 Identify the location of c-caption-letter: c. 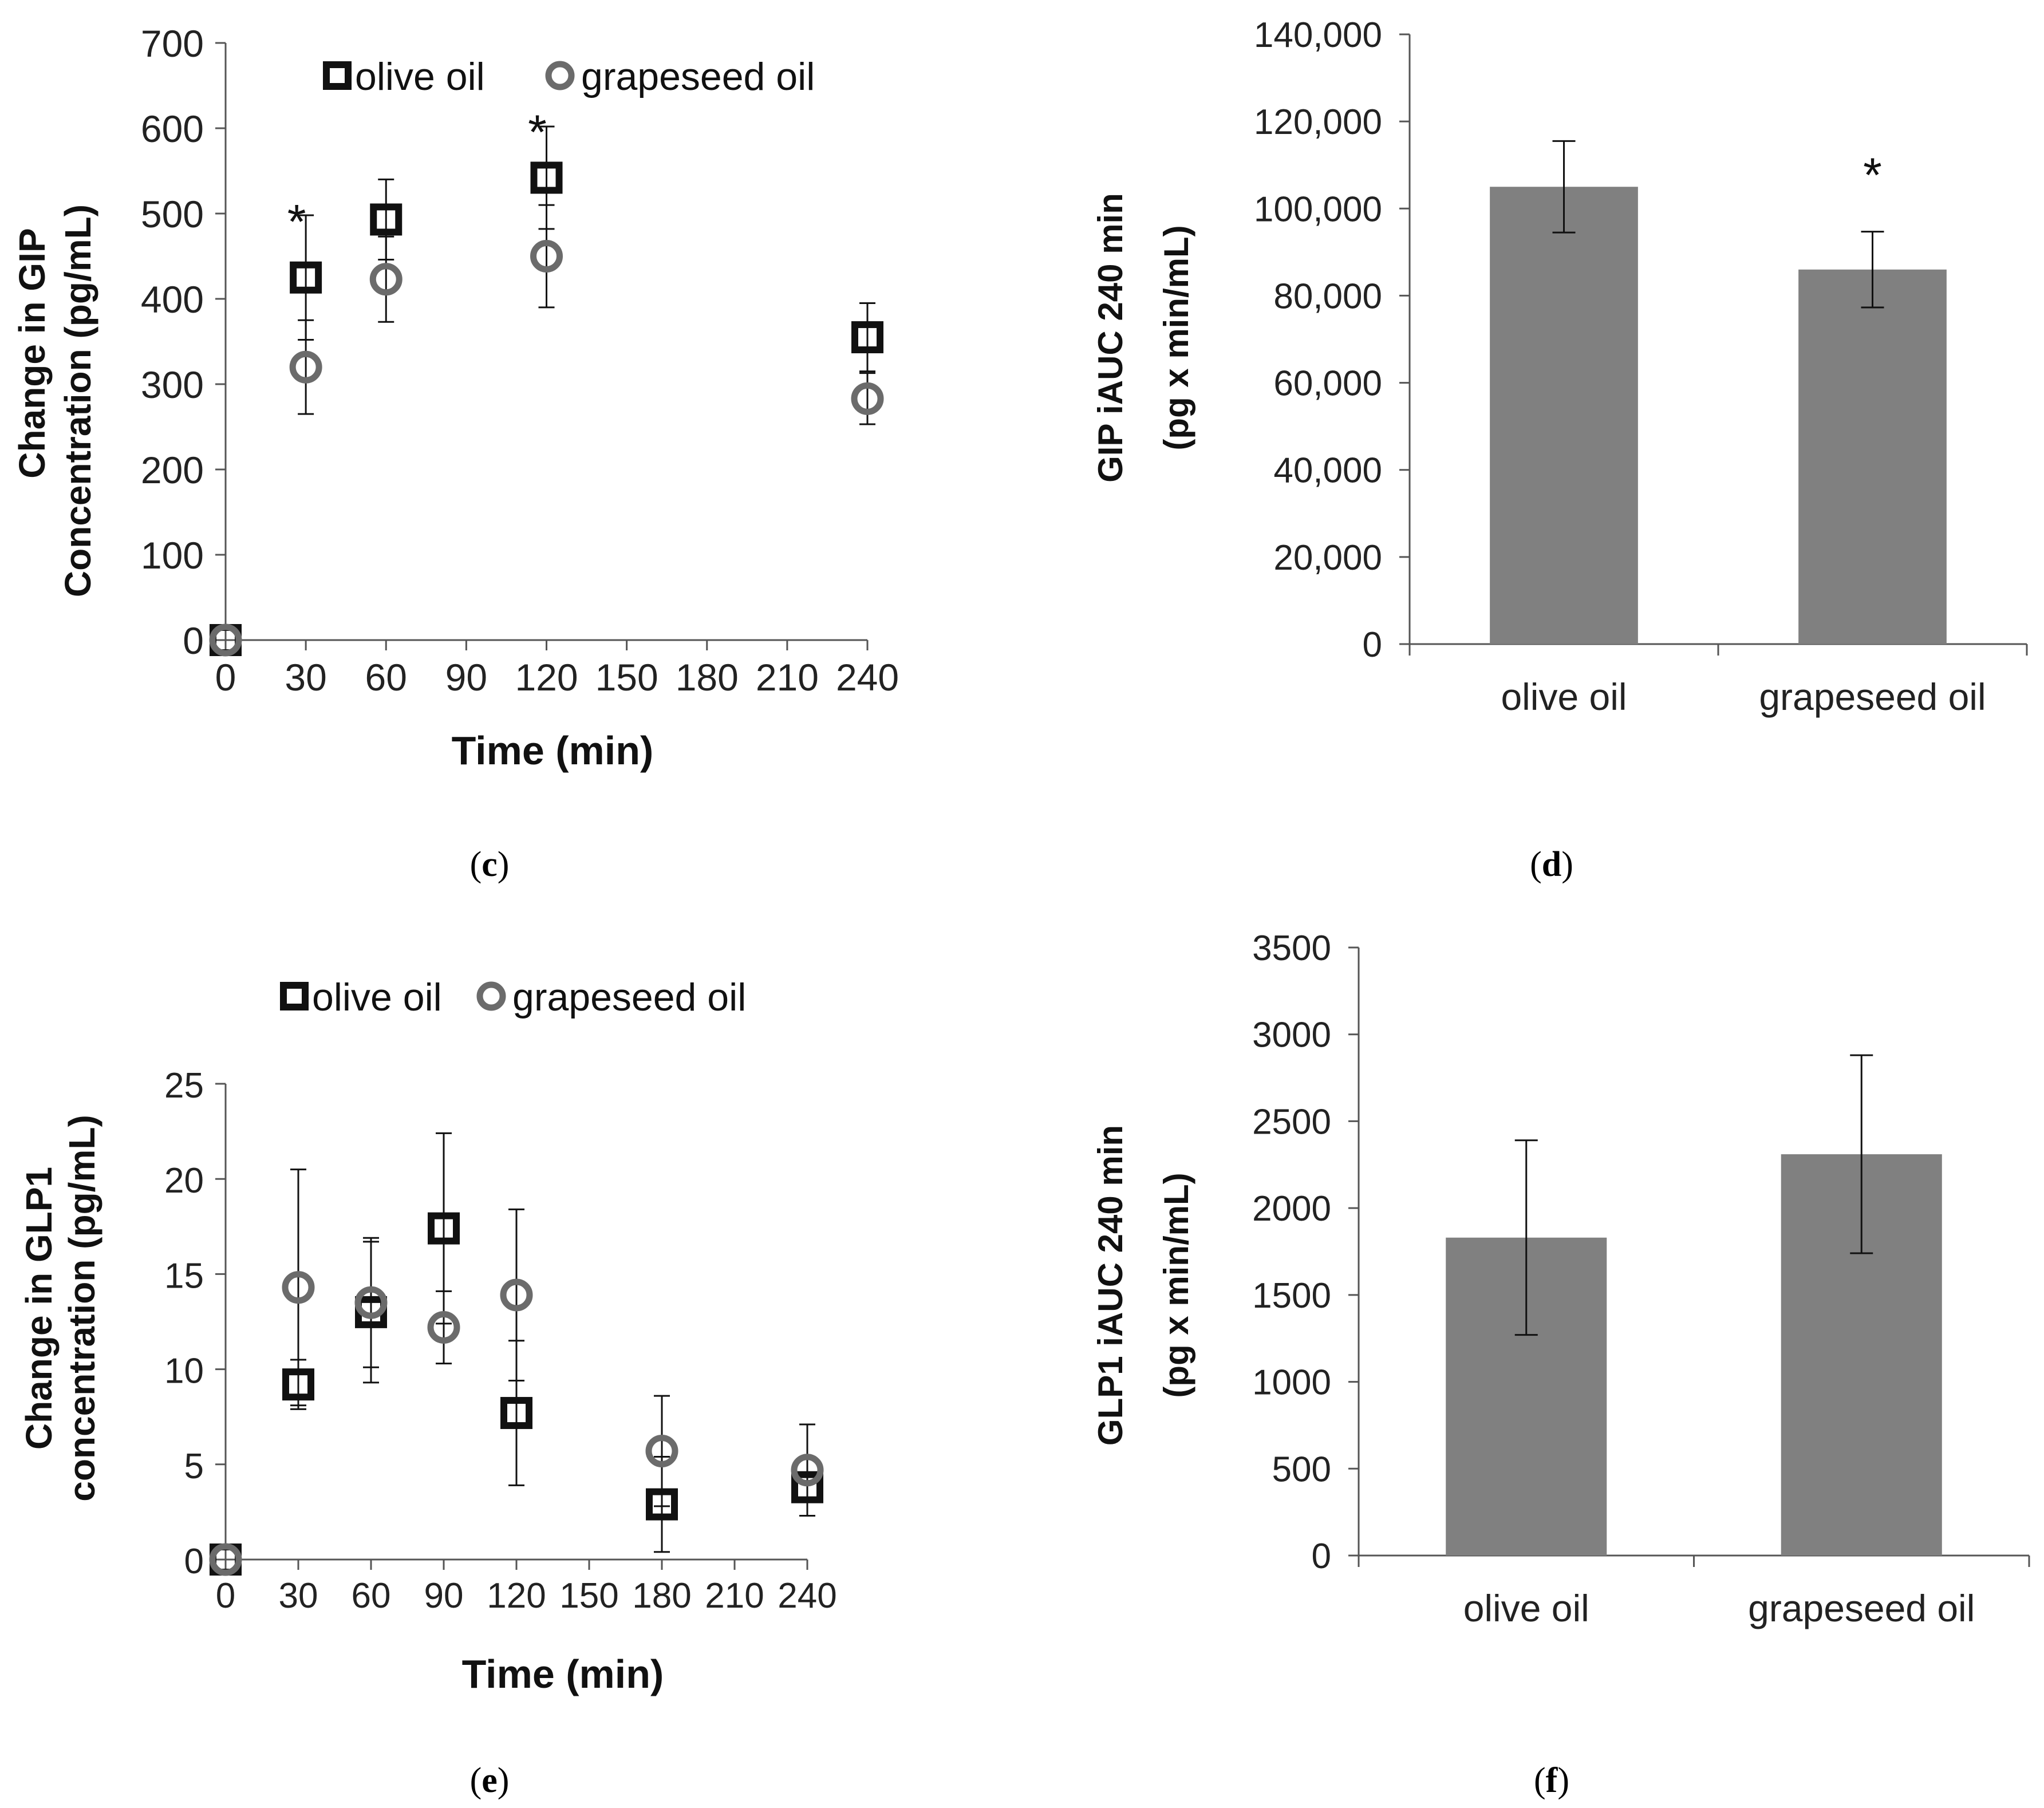
(490, 864).